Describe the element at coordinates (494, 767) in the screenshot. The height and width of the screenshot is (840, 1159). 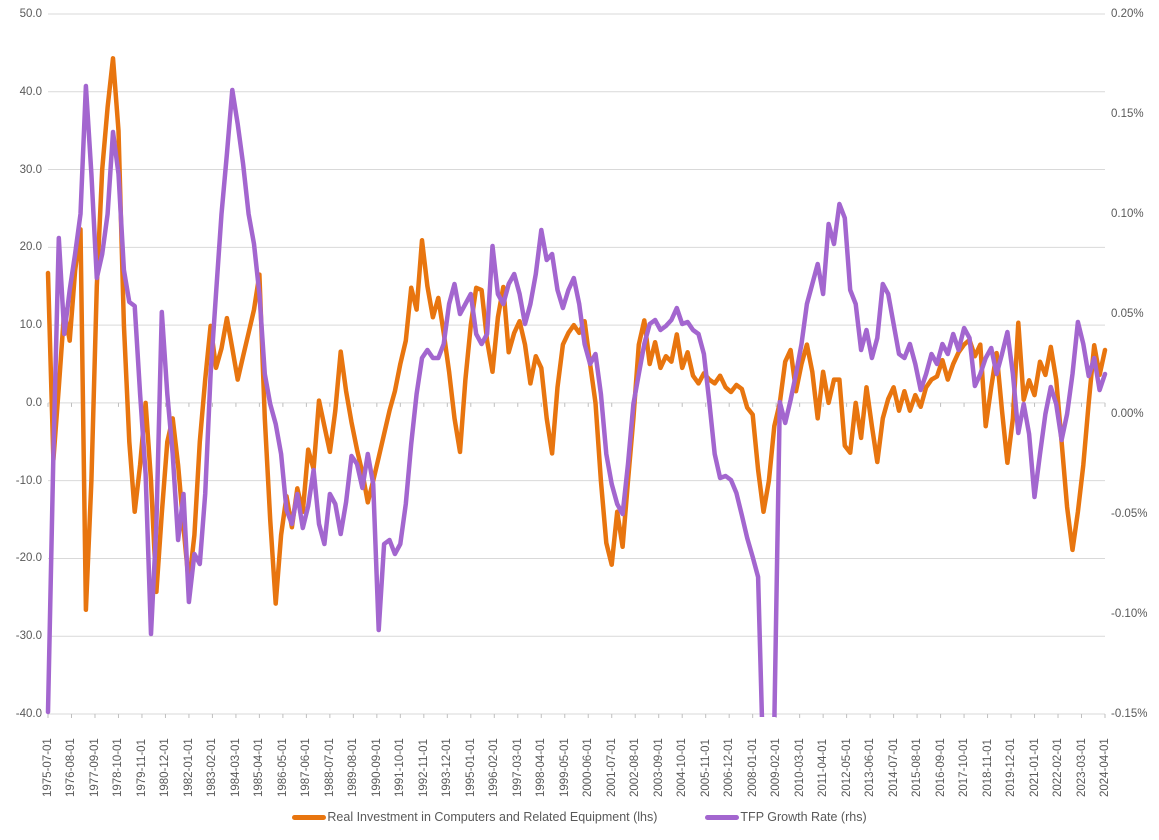
I see `x-axis-label: 1996-02-01` at that location.